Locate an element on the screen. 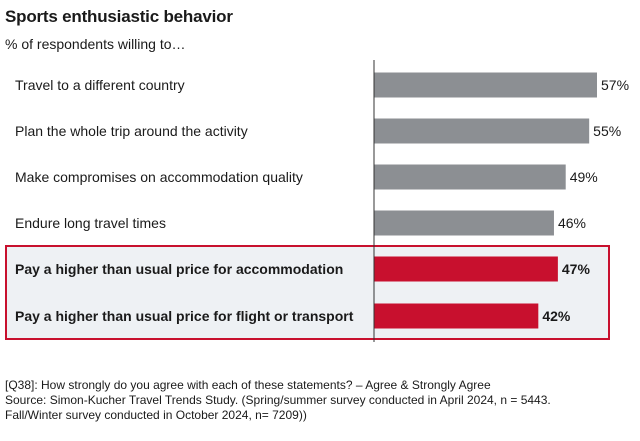  value-label: 47% is located at coordinates (576, 269).